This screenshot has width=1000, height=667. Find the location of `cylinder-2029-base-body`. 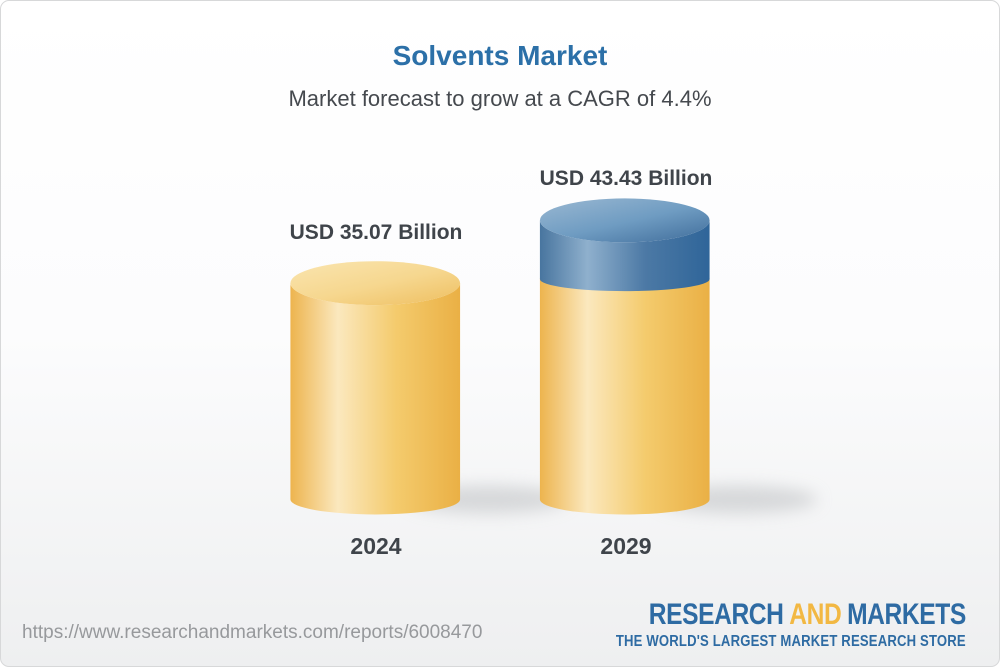

cylinder-2029-base-body is located at coordinates (624, 396).